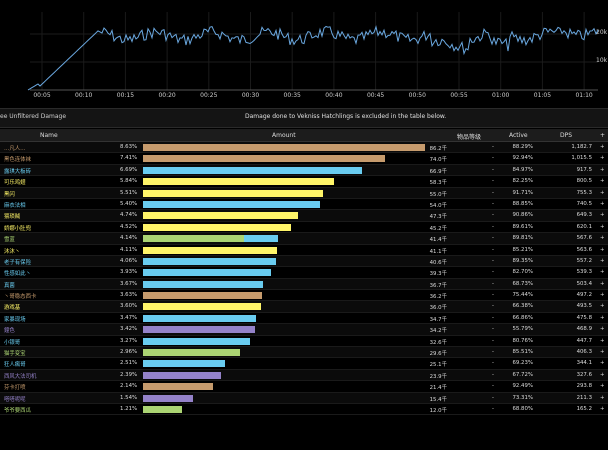  I want to click on header-amount: Amount, so click(284, 135).